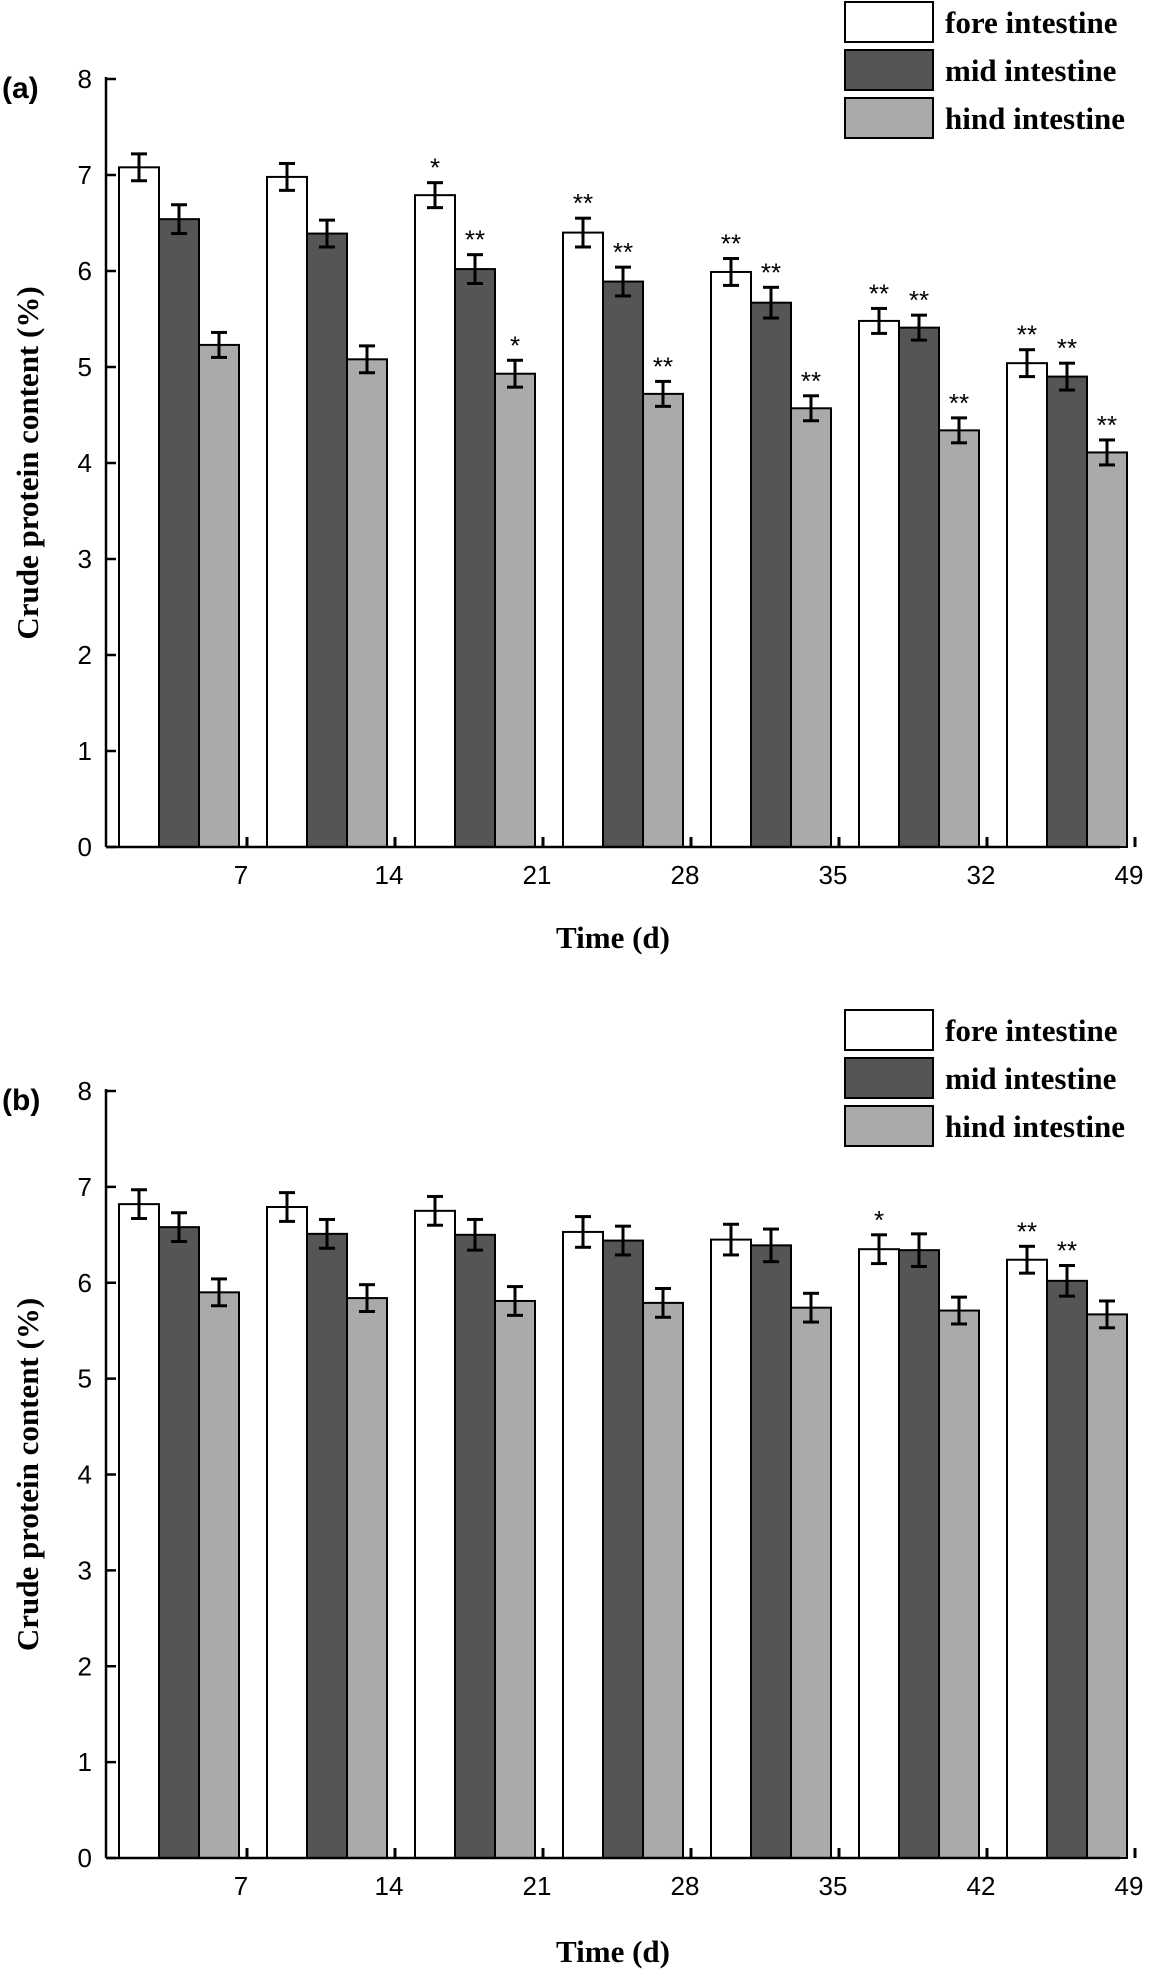 The height and width of the screenshot is (1971, 1173). Describe the element at coordinates (1129, 1886) in the screenshot. I see `x-tick-label: 49` at that location.